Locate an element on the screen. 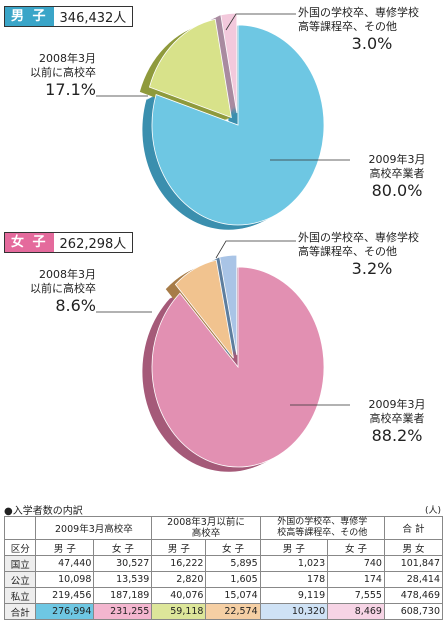 The image size is (447, 628). female-tag: 女 子 is located at coordinates (29, 242).